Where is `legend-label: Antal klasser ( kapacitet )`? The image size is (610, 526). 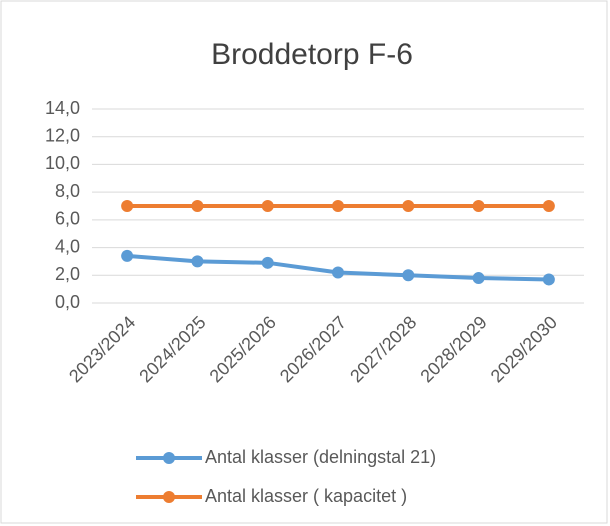
legend-label: Antal klasser ( kapacitet ) is located at coordinates (306, 496).